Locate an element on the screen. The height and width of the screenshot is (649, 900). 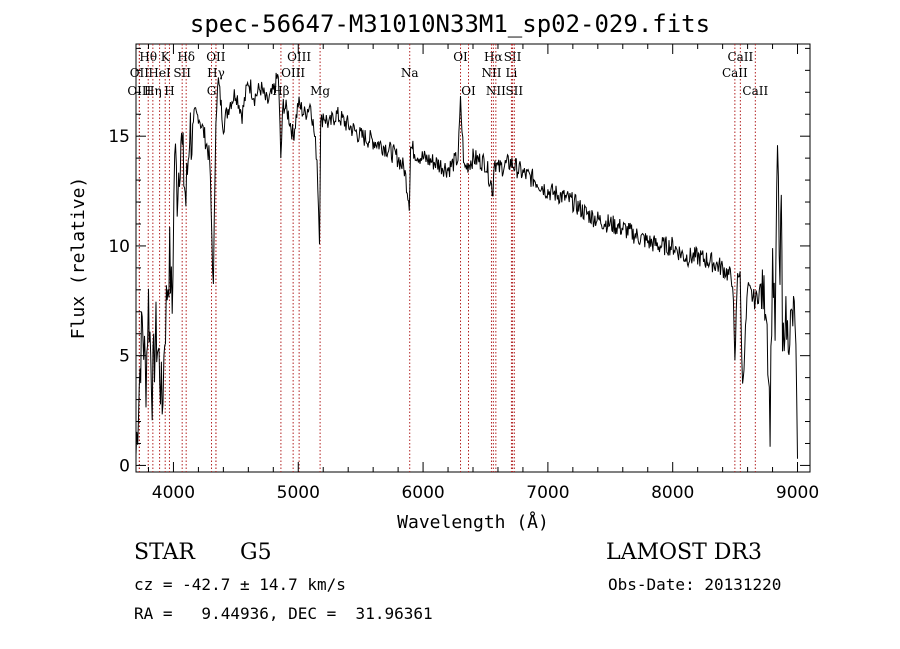
object-class: STAR is located at coordinates (164, 552).